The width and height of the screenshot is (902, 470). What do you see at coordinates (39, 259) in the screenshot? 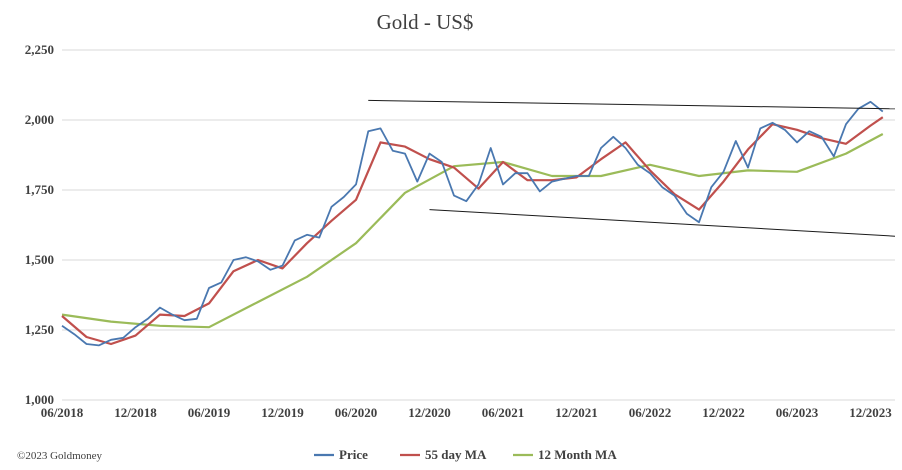
I see `y-tick-label: 1,500` at bounding box center [39, 259].